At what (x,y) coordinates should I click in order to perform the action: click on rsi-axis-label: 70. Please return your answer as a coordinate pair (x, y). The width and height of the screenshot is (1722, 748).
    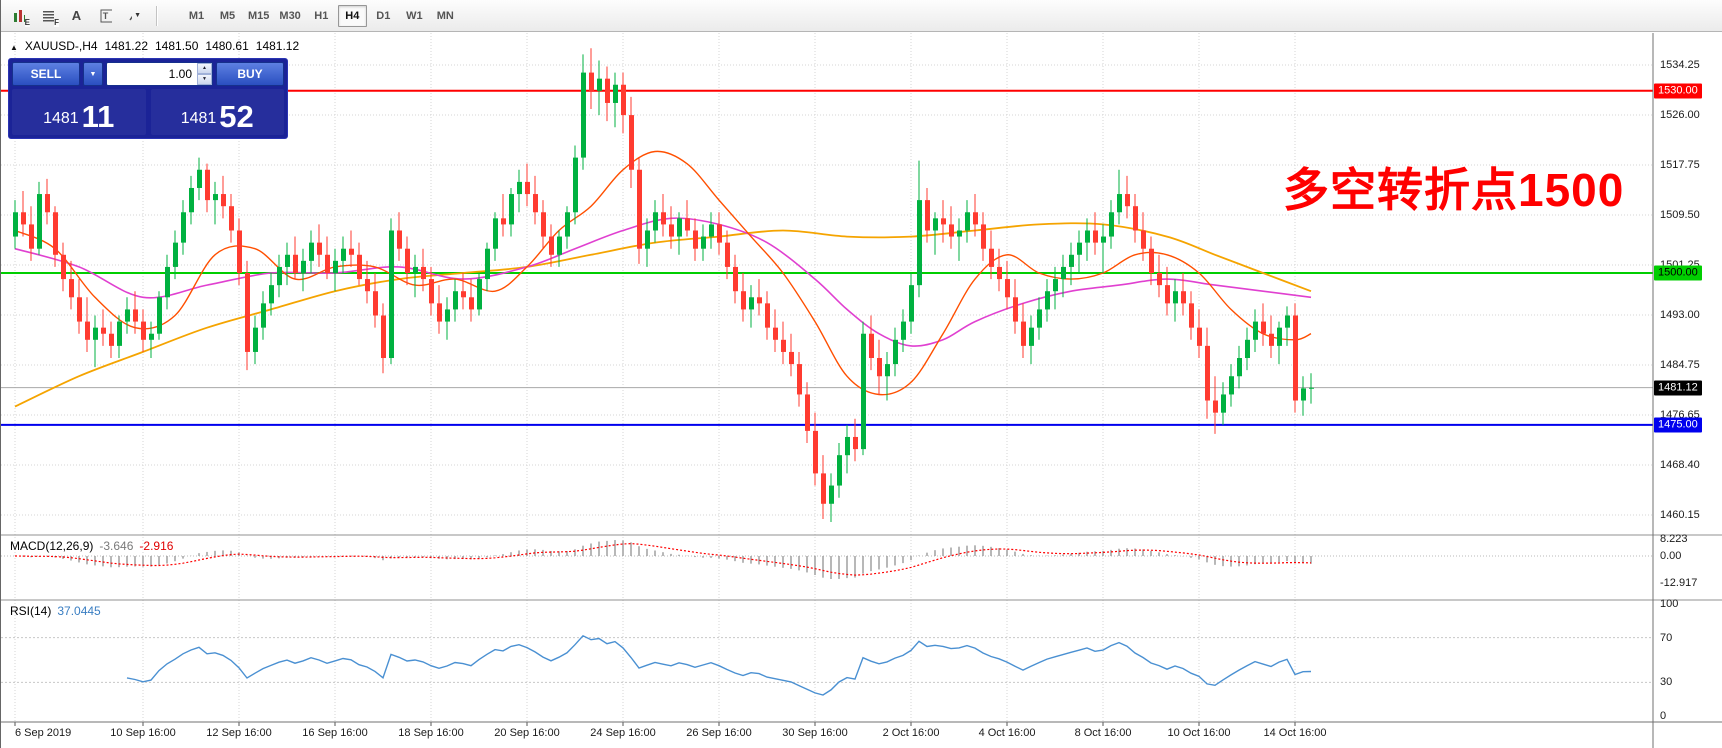
    Looking at the image, I should click on (1666, 637).